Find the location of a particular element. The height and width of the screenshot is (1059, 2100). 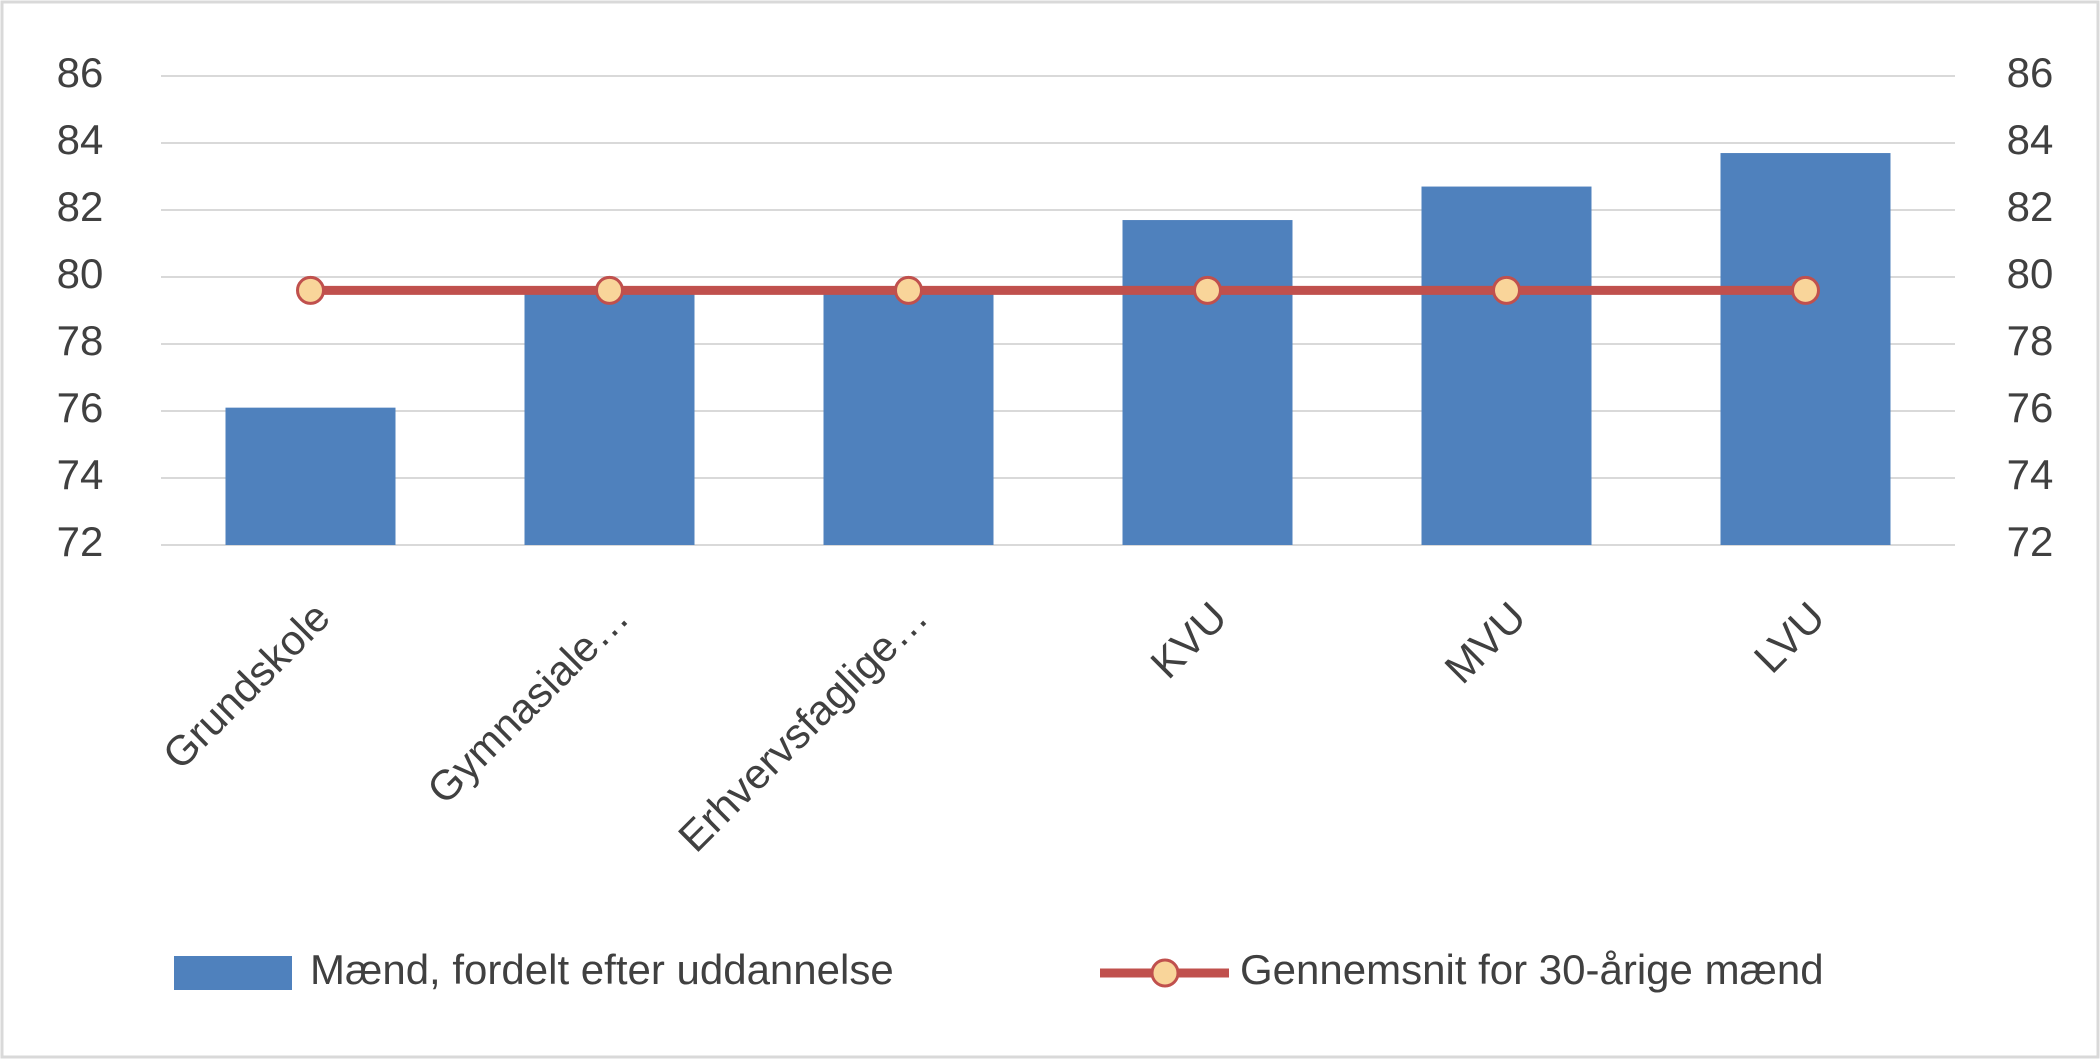

y2-tick-label: 86 is located at coordinates (2030, 72).